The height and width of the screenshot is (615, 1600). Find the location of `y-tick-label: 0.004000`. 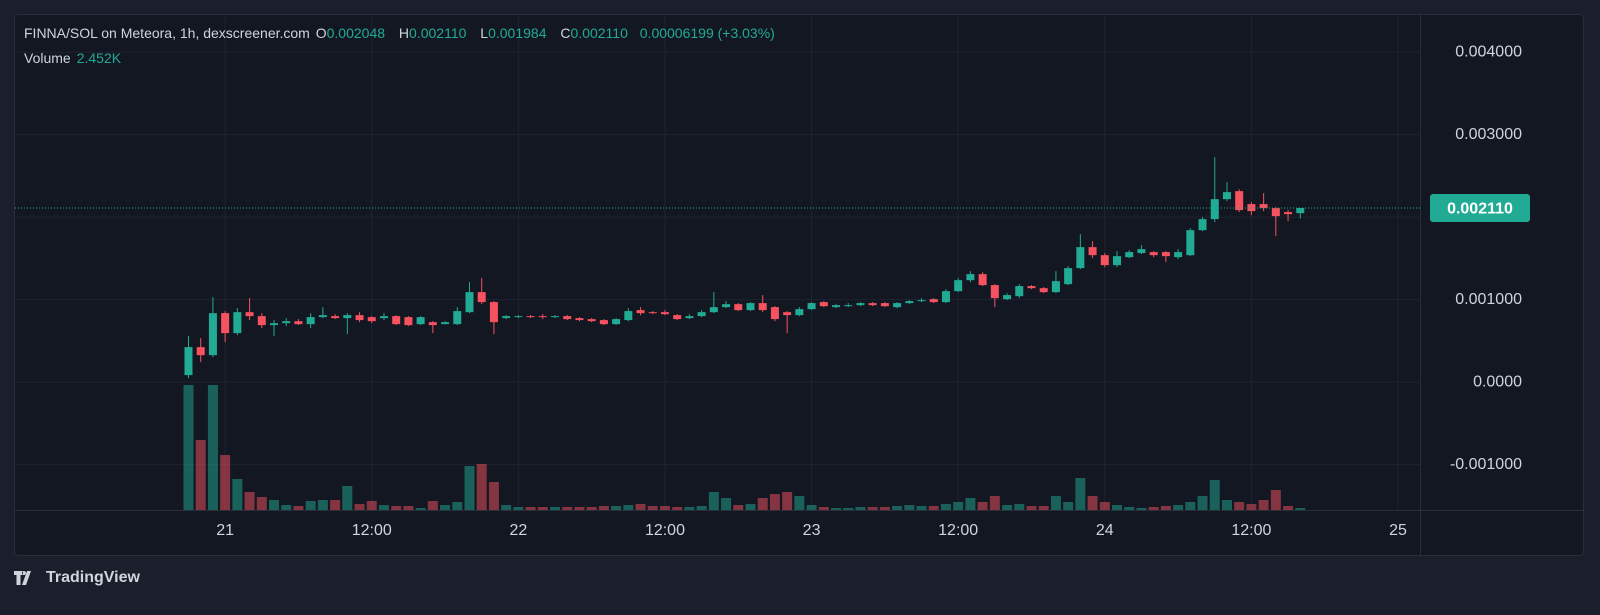

y-tick-label: 0.004000 is located at coordinates (1488, 51).